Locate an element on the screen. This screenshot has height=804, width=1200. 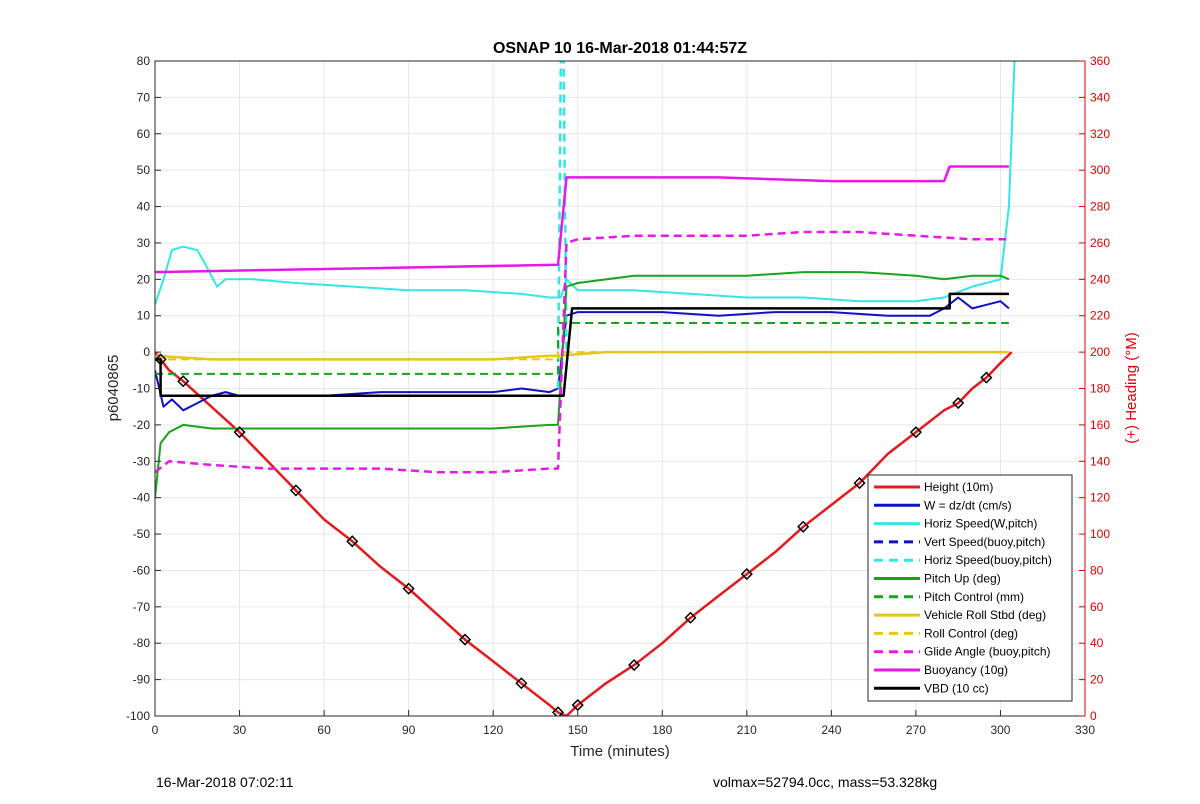
legend-box is located at coordinates (970, 588).